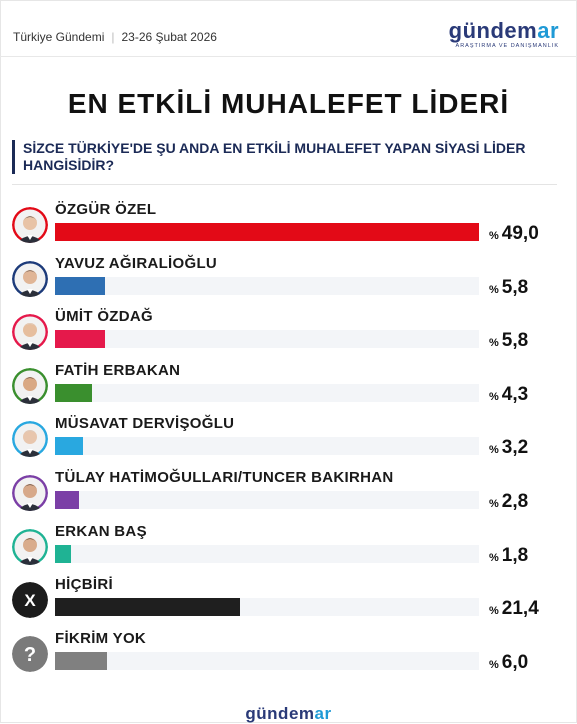 This screenshot has width=577, height=724. Describe the element at coordinates (493, 30) in the screenshot. I see `logo-main: gündem` at that location.